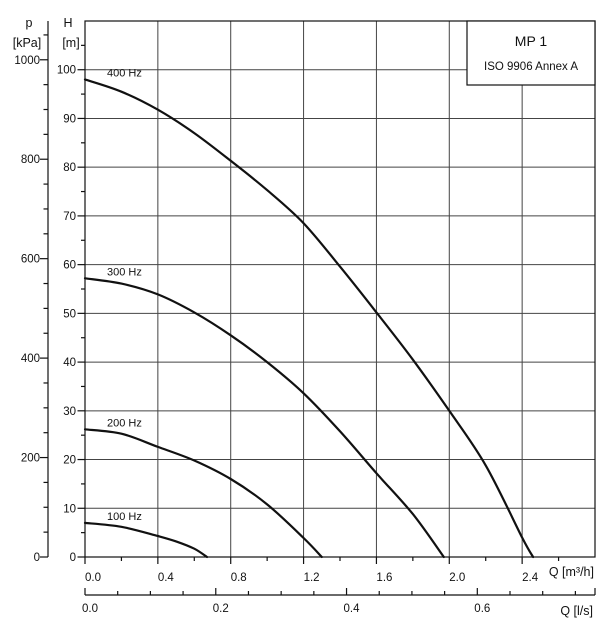 The width and height of the screenshot is (616, 636). Describe the element at coordinates (37, 558) in the screenshot. I see `pressure-axis-tick-label: 0` at that location.